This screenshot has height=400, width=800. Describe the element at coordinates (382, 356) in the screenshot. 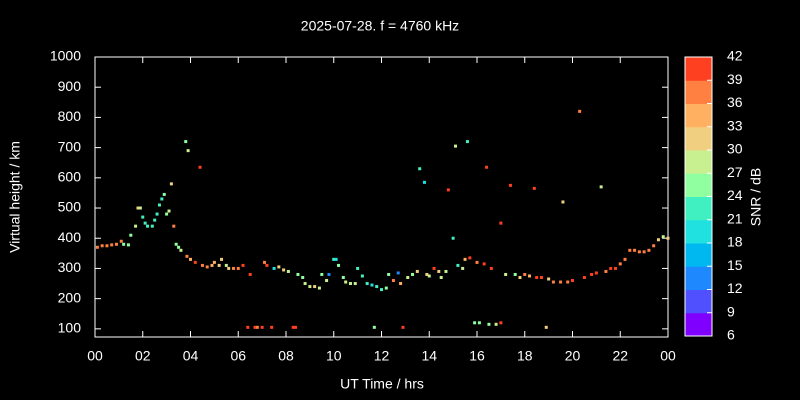

I see `x-tick-label: 12` at that location.